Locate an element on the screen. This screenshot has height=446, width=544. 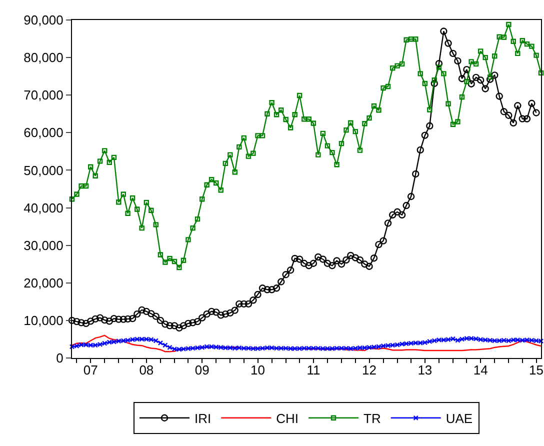
y-tick-label: 30,000 is located at coordinates (44, 245).